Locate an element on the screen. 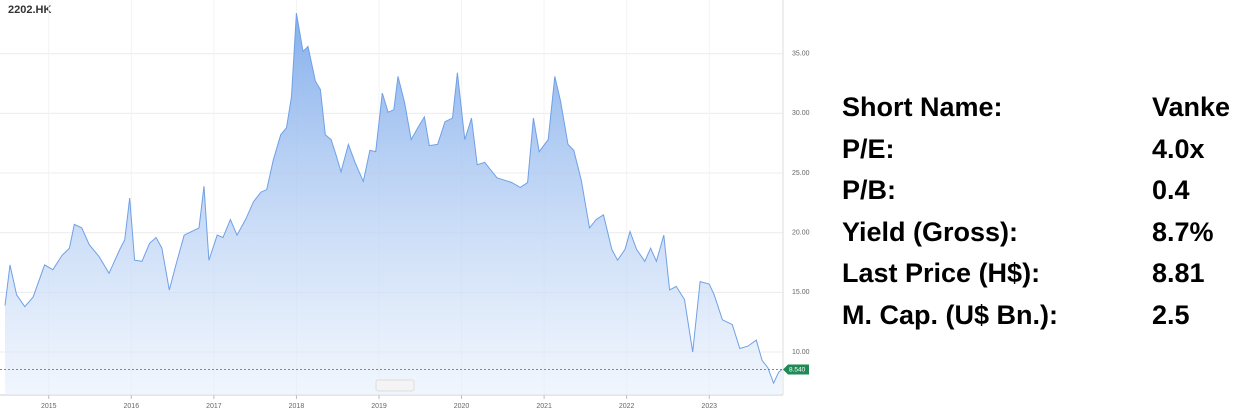  stats-row: M. Cap. (U$ Bn.): 2.5 is located at coordinates (1042, 321).